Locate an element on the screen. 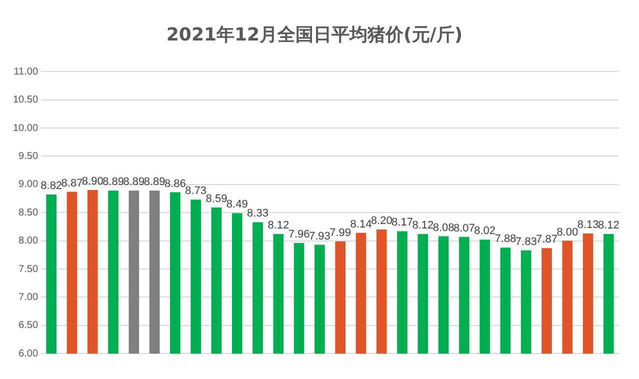 The width and height of the screenshot is (639, 379). y-tick-label: 6.50 is located at coordinates (28, 326).